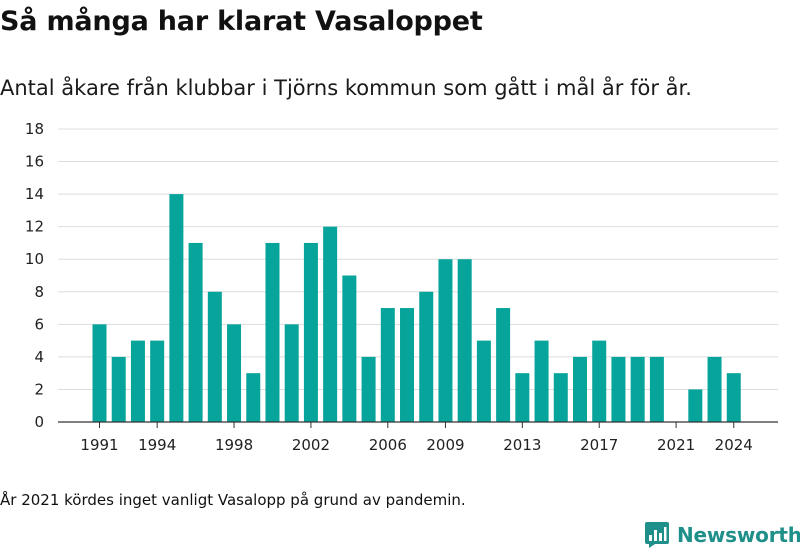 The image size is (800, 551). I want to click on y-tick-label-12: 12, so click(34, 227).